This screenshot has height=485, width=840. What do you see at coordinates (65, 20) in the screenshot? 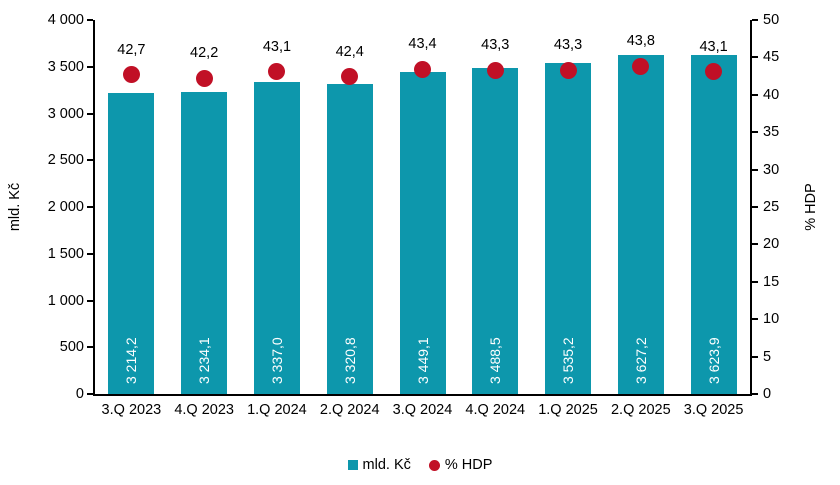
I see `left-axis-tick-label: 4 000` at bounding box center [65, 20].